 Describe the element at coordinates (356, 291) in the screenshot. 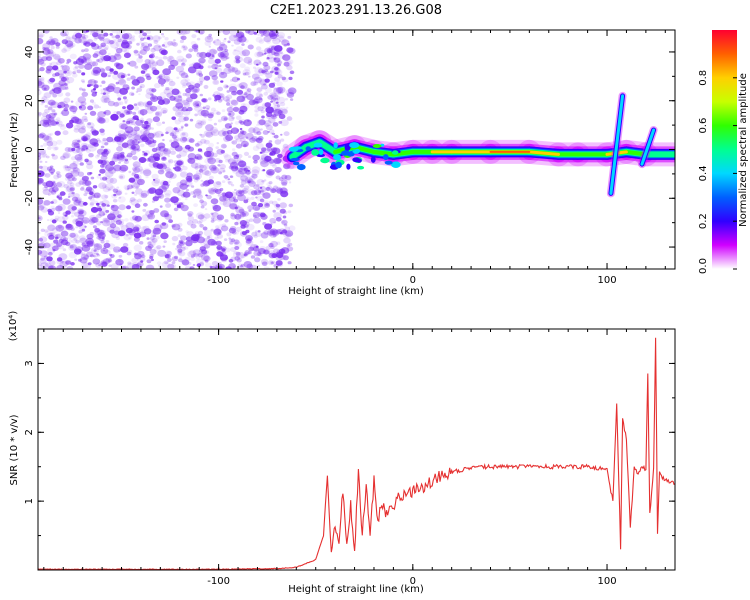

I see `spectrogram-x-label: Height of straight line (km)` at that location.